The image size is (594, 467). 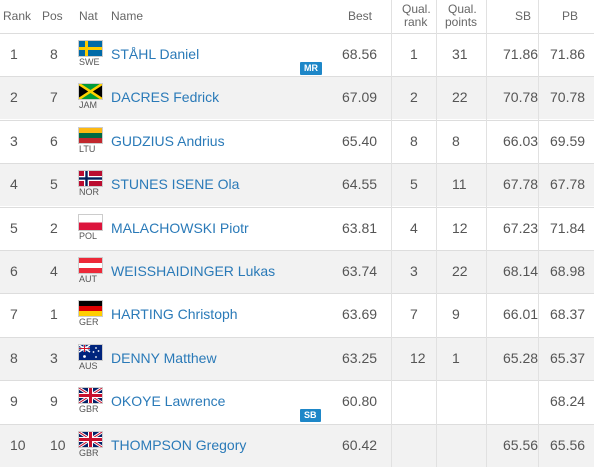 What do you see at coordinates (521, 184) in the screenshot?
I see `season-best-cell: 67.78` at bounding box center [521, 184].